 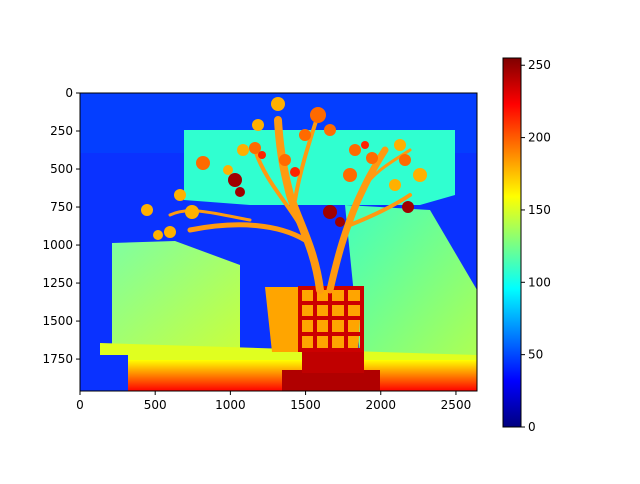 I want to click on colorbar-tick-label: 250, so click(x=539, y=65).